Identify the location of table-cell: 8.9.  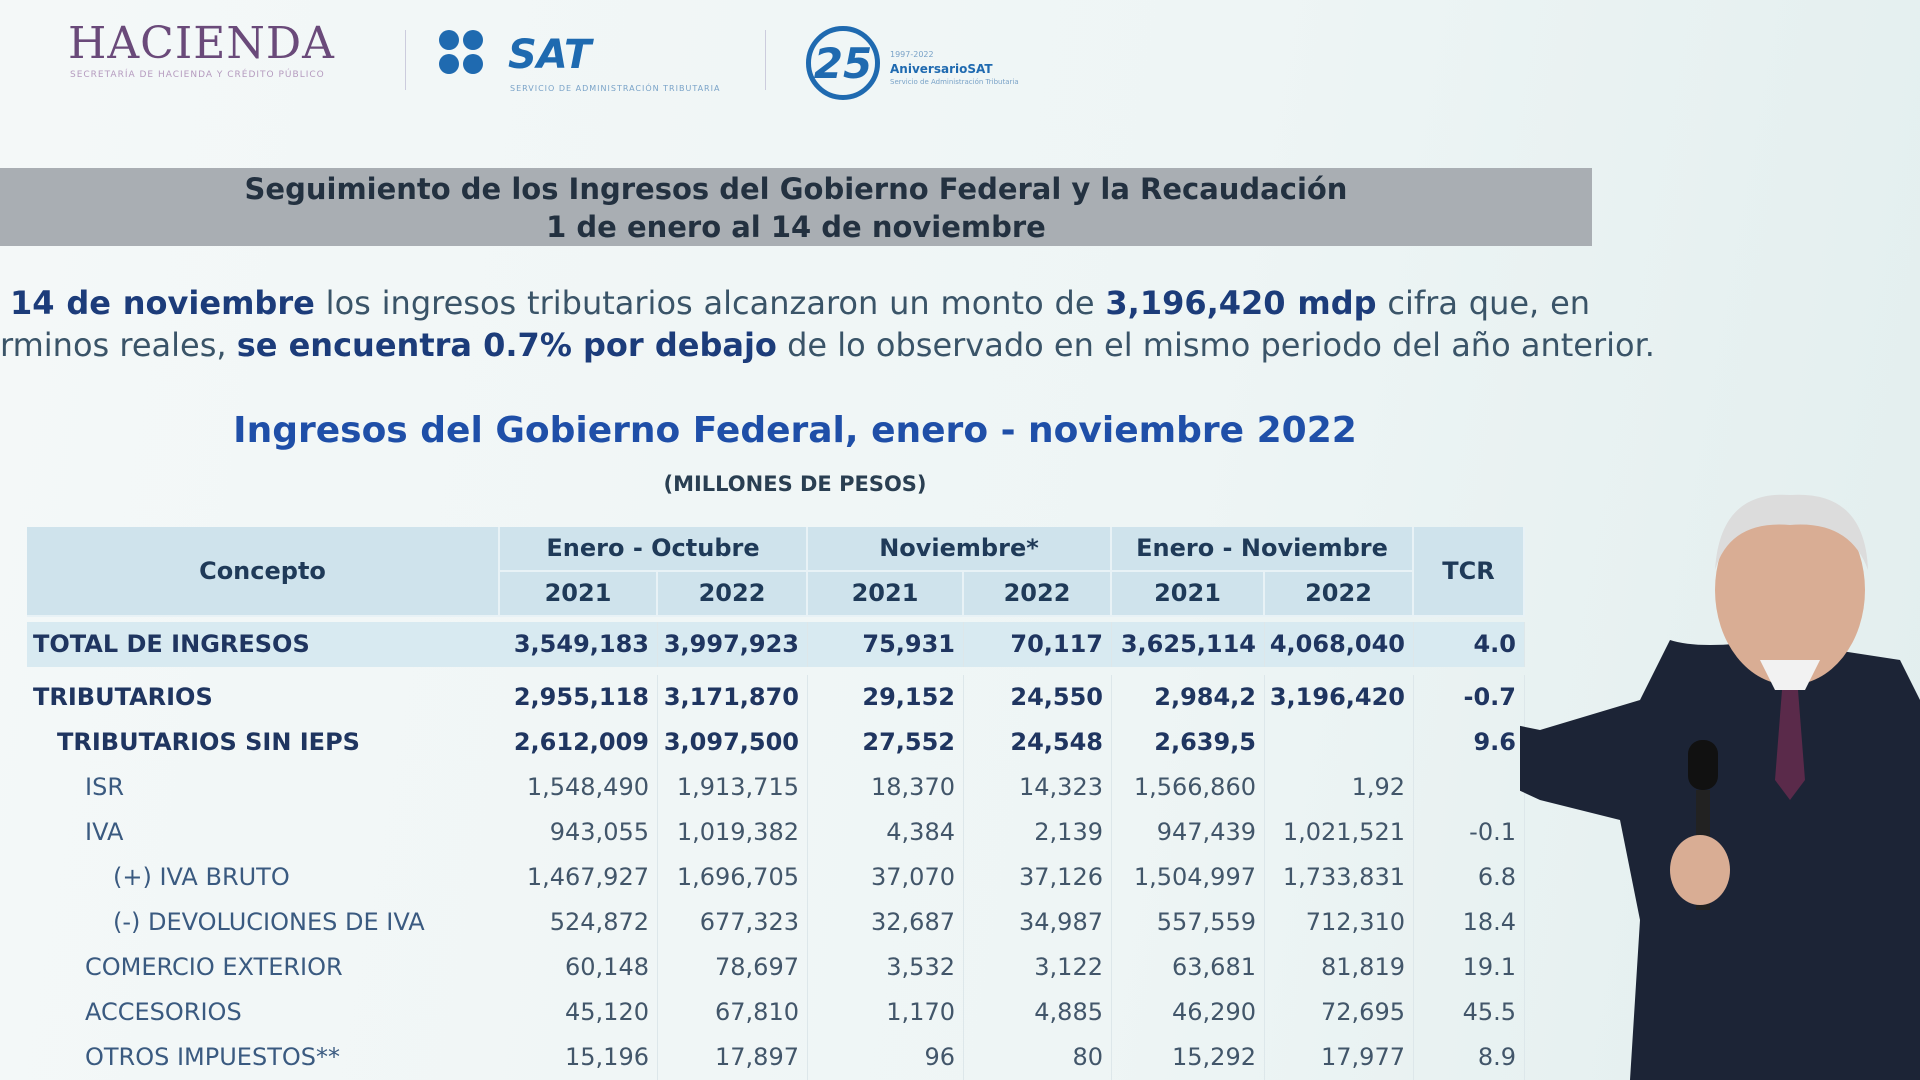
(1469, 1057).